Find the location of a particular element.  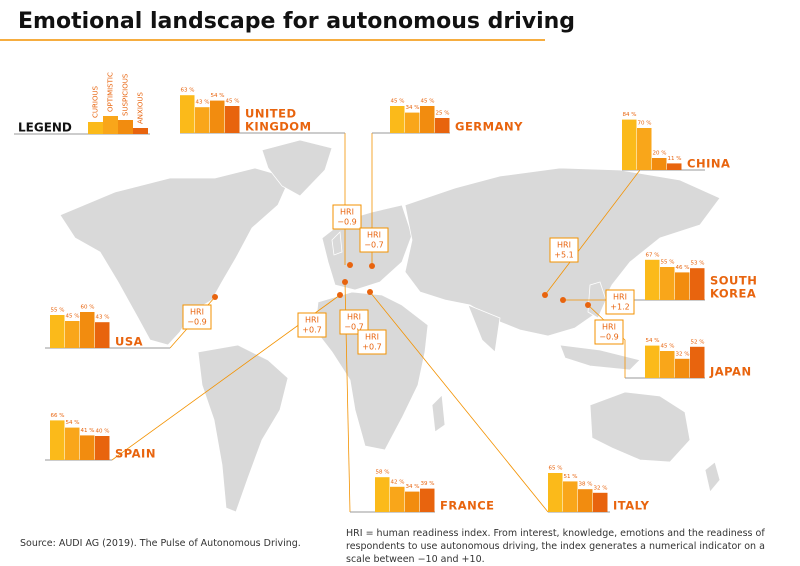

country-name: FRANCE is located at coordinates (467, 506).